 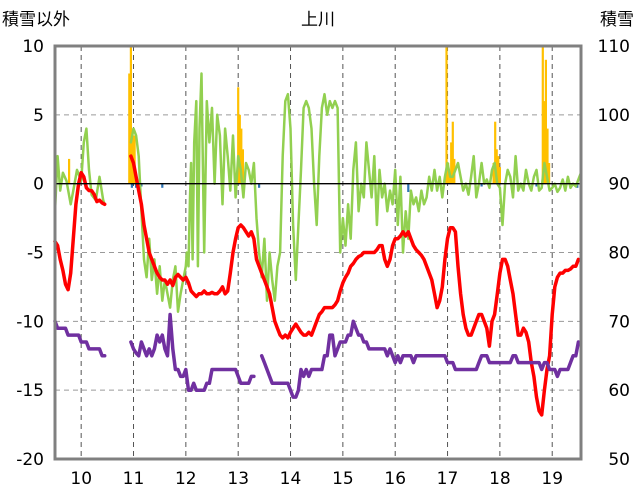 What do you see at coordinates (33, 47) in the screenshot?
I see `left-y-tick-label-0: 10` at bounding box center [33, 47].